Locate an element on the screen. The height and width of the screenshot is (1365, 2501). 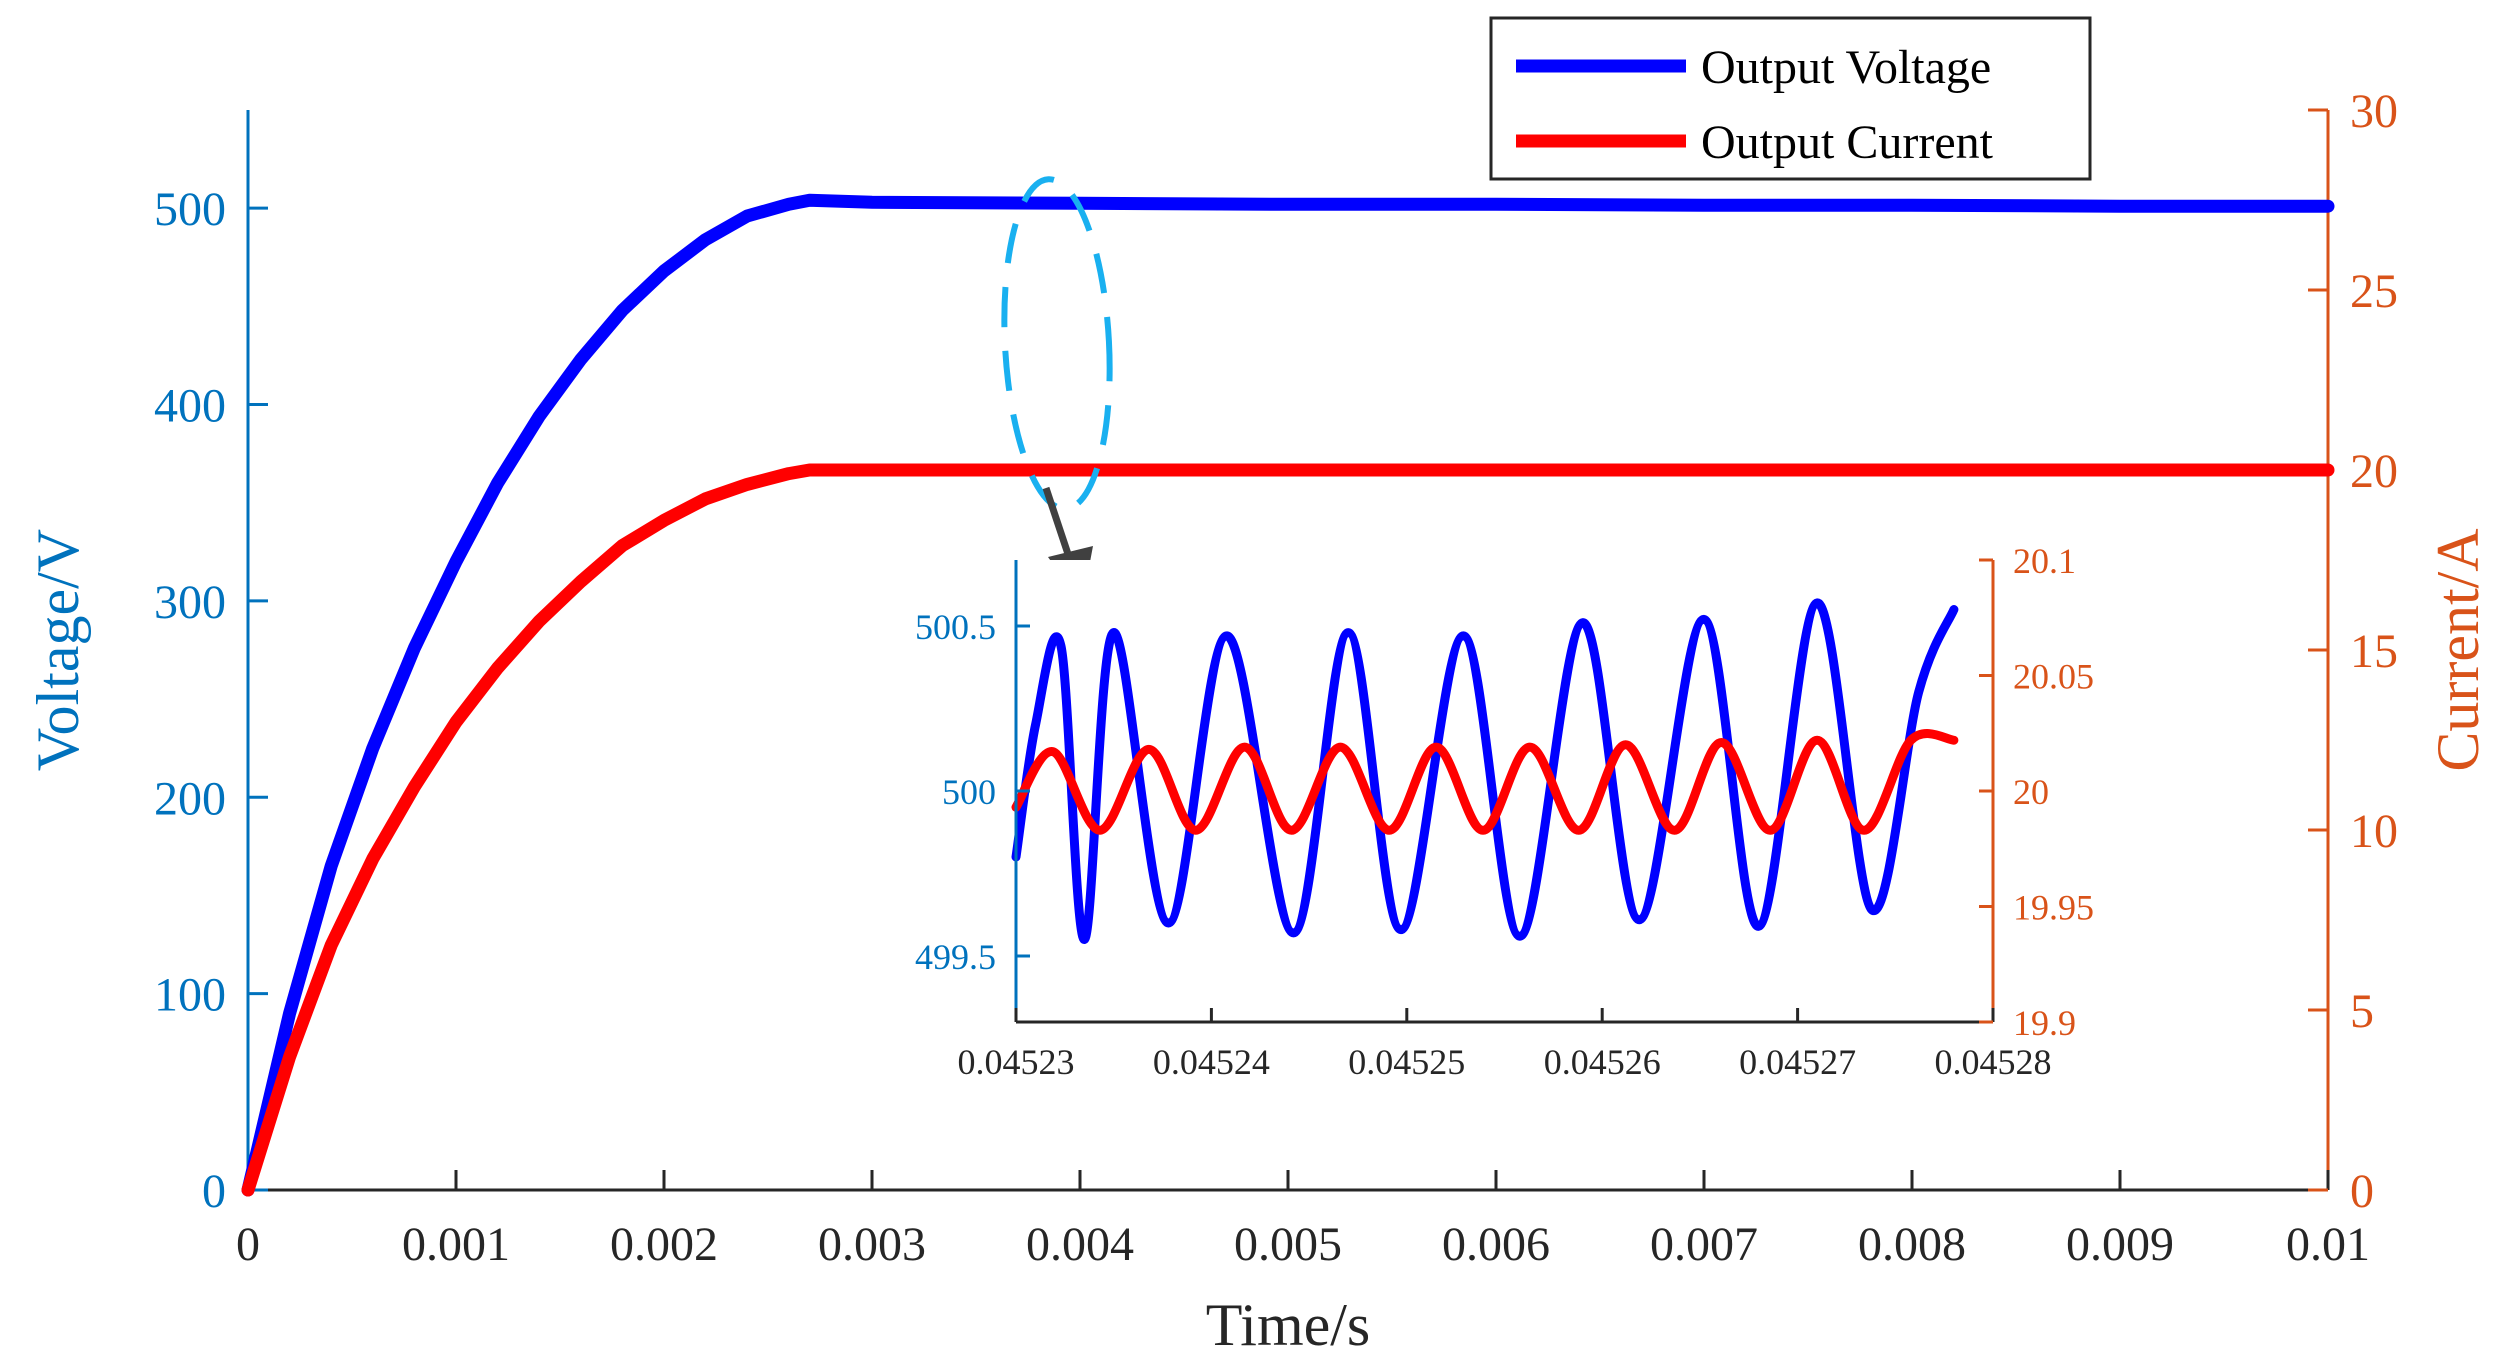
y-right-tick-label: 0 is located at coordinates (2362, 1191).